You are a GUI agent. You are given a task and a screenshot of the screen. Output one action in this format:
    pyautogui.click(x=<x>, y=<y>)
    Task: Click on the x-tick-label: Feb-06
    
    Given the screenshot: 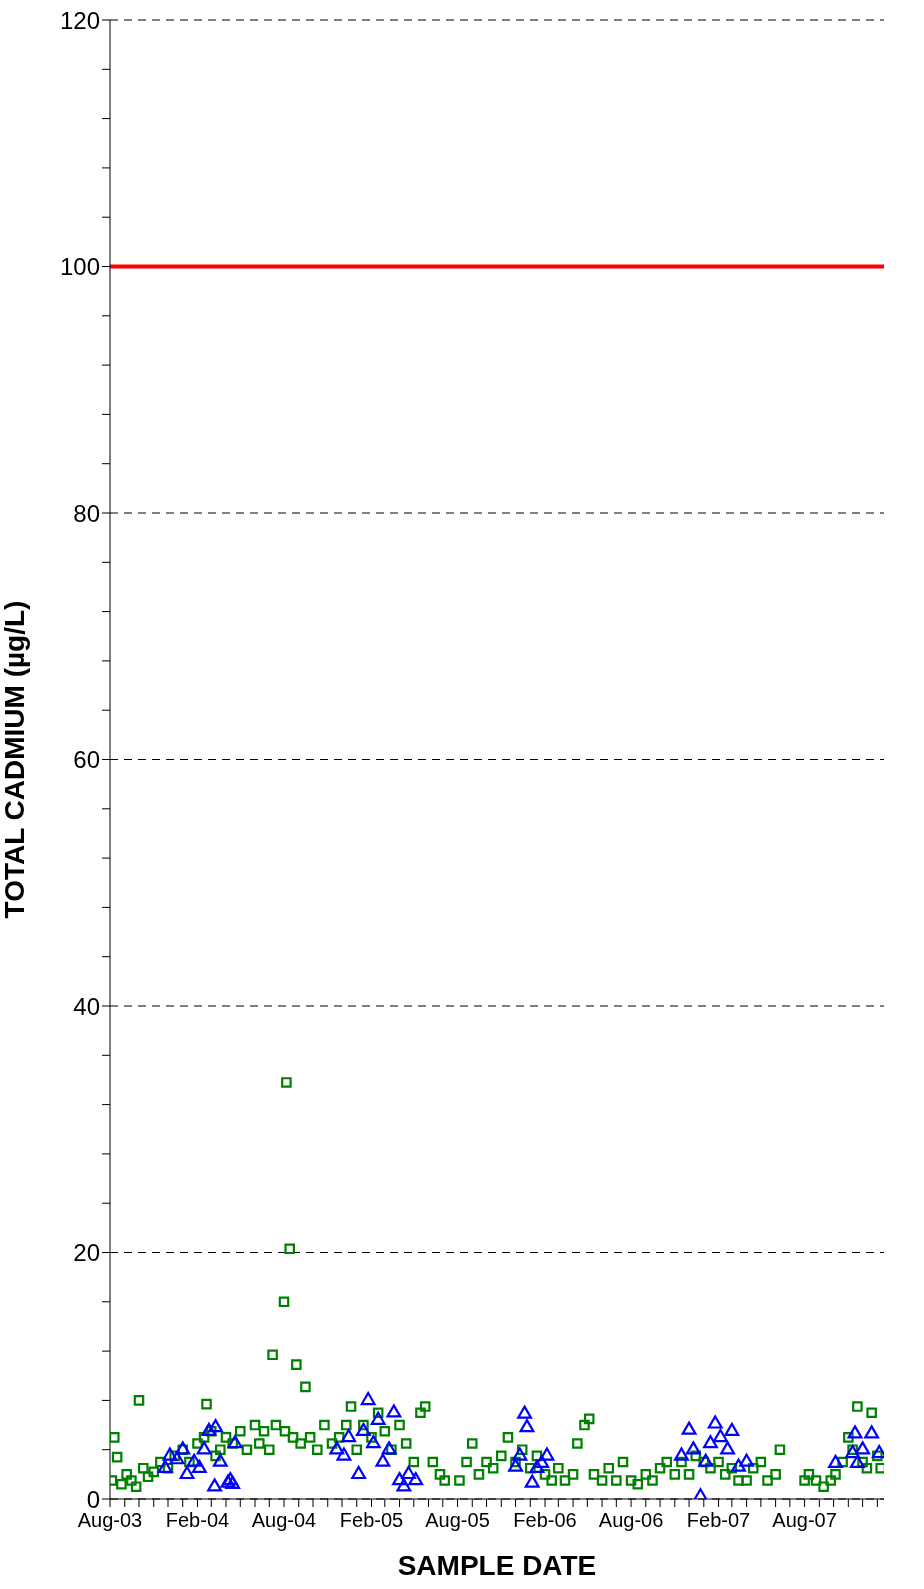 What is the action you would take?
    pyautogui.click(x=545, y=1520)
    